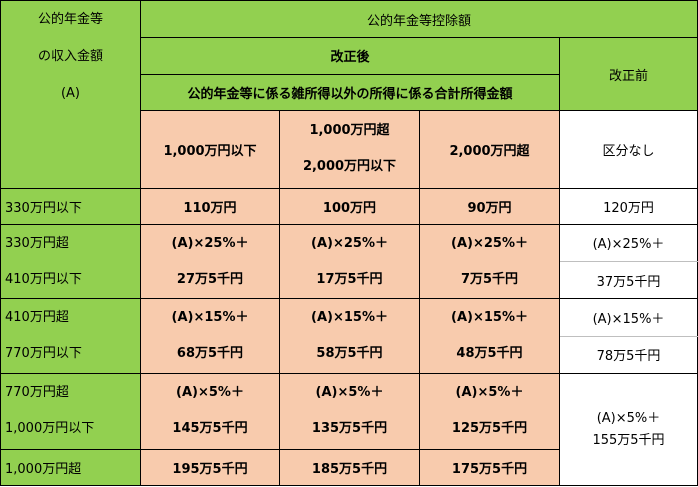  What do you see at coordinates (70, 336) in the screenshot?
I see `income-cell: 410万円超 770万円以下` at bounding box center [70, 336].